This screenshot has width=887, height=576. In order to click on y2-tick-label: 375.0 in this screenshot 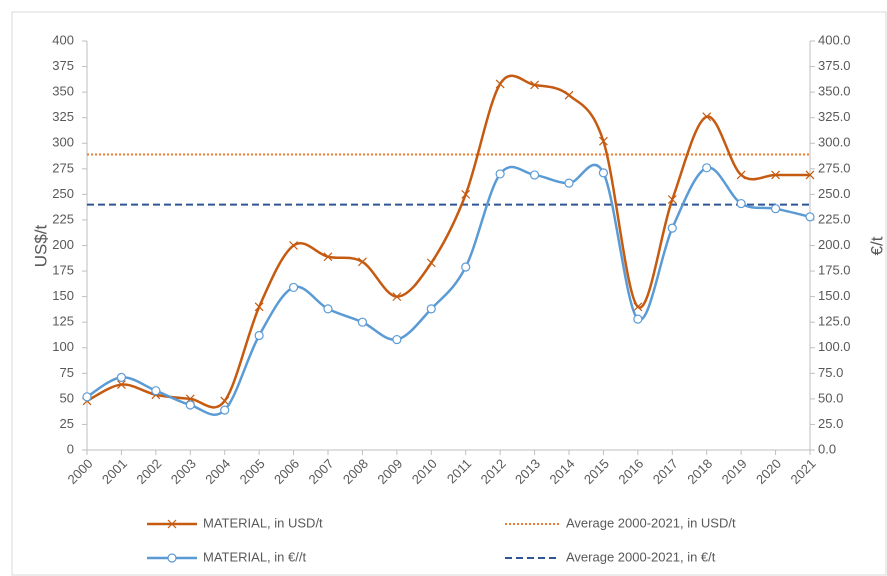, I will do `click(834, 65)`.